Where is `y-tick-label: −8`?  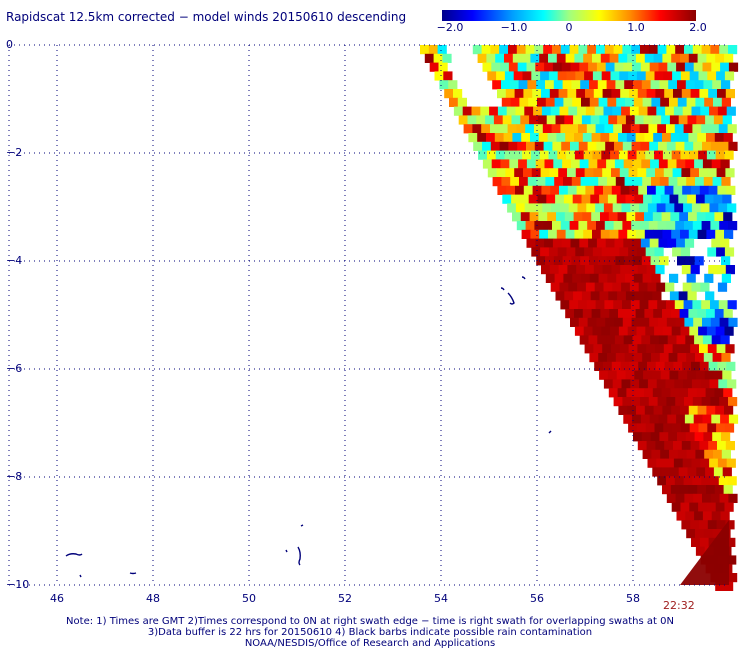 y-tick-label: −8 is located at coordinates (14, 476).